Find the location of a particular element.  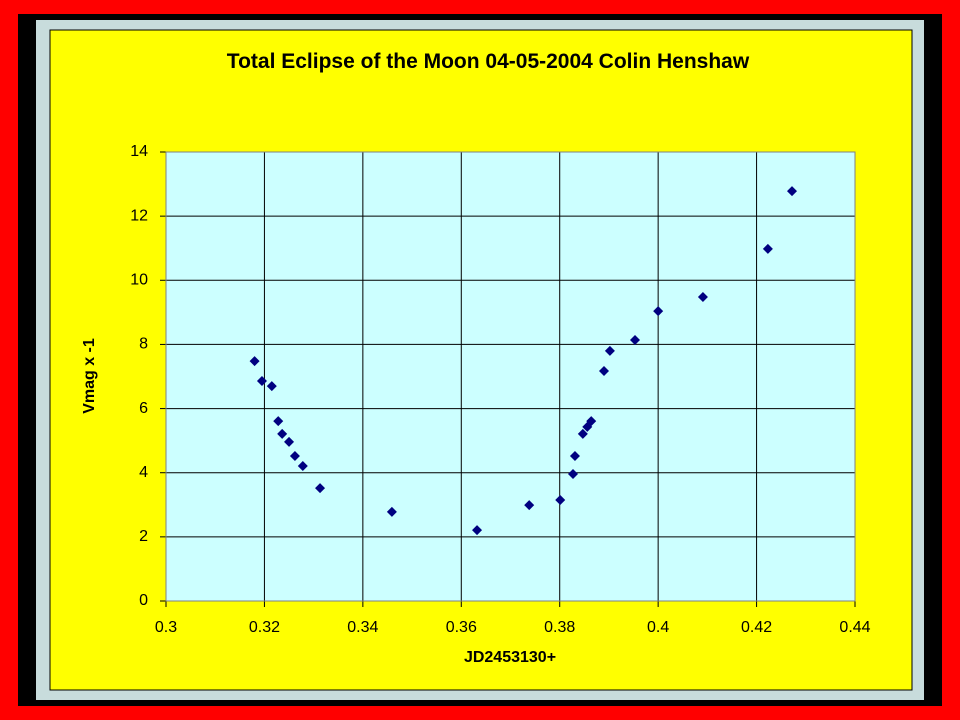

y-tick-label: 0 is located at coordinates (143, 600).